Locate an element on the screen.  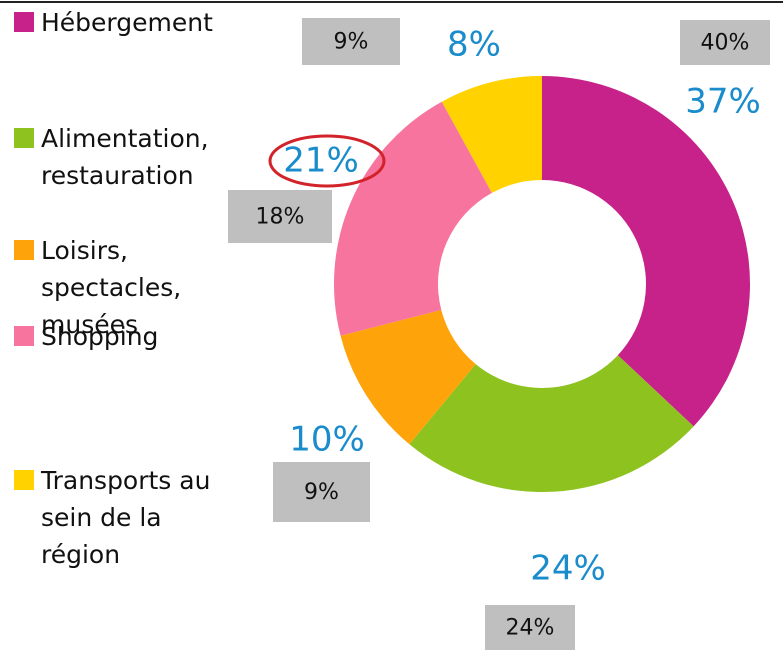
legend-label: Shopping is located at coordinates (100, 336).